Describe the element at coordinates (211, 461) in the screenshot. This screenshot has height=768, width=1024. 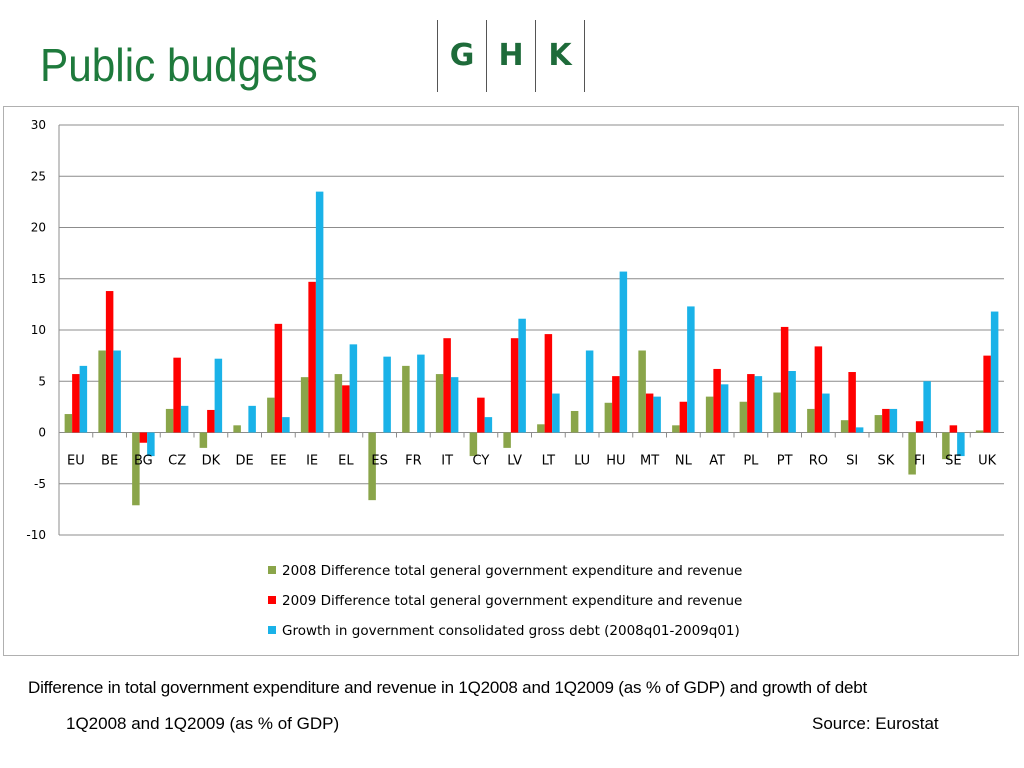
I see `x-tick-label: DK` at that location.